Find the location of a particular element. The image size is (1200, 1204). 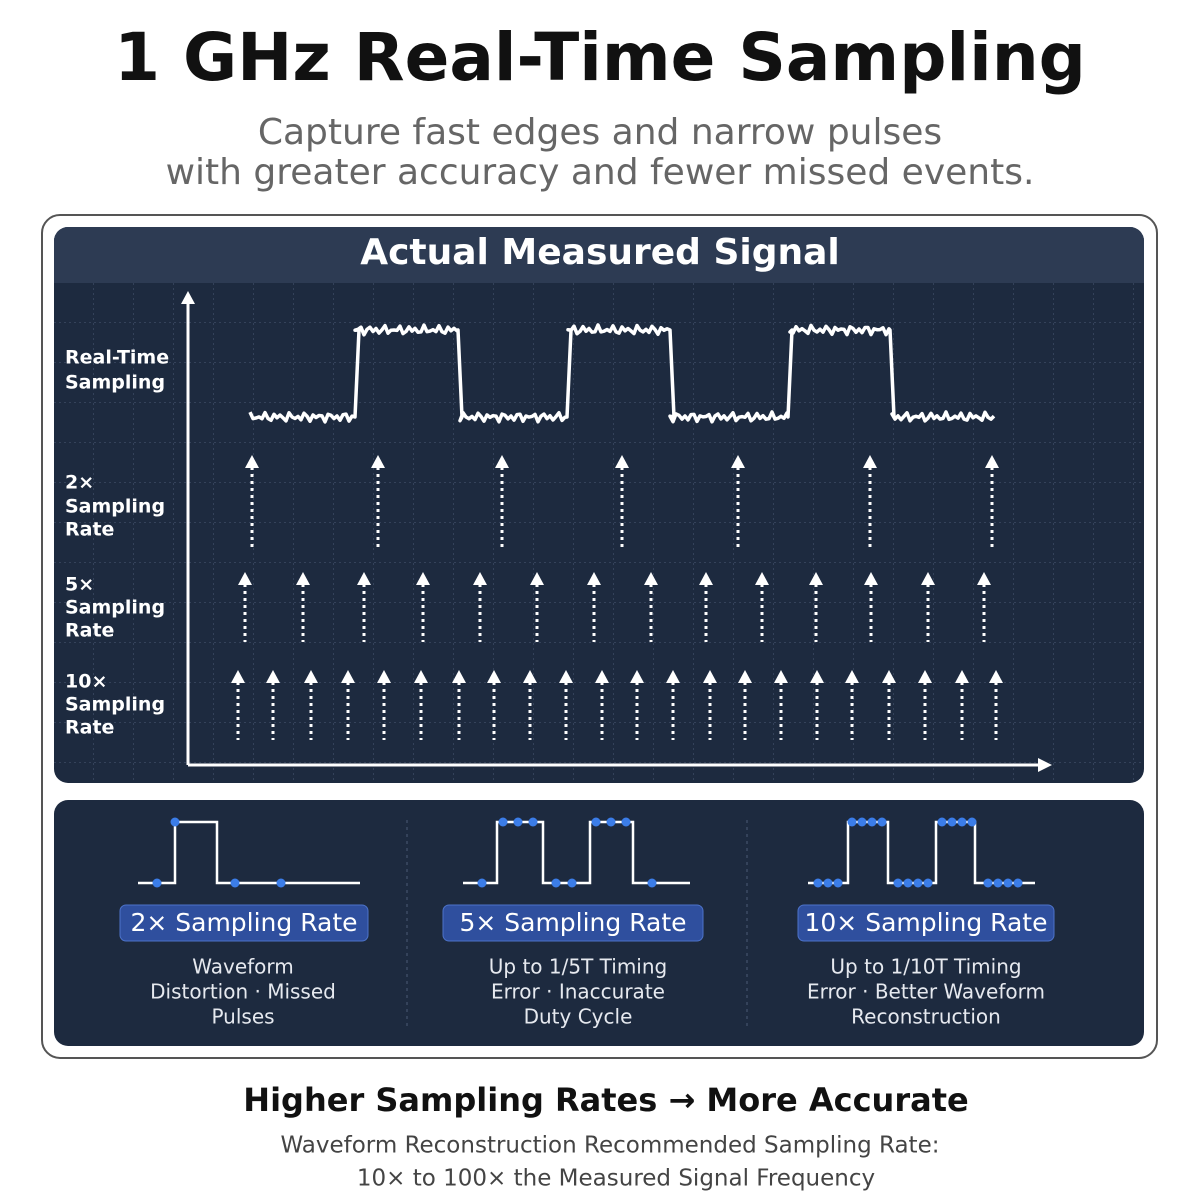

card-description: Duty Cycle is located at coordinates (578, 1017).